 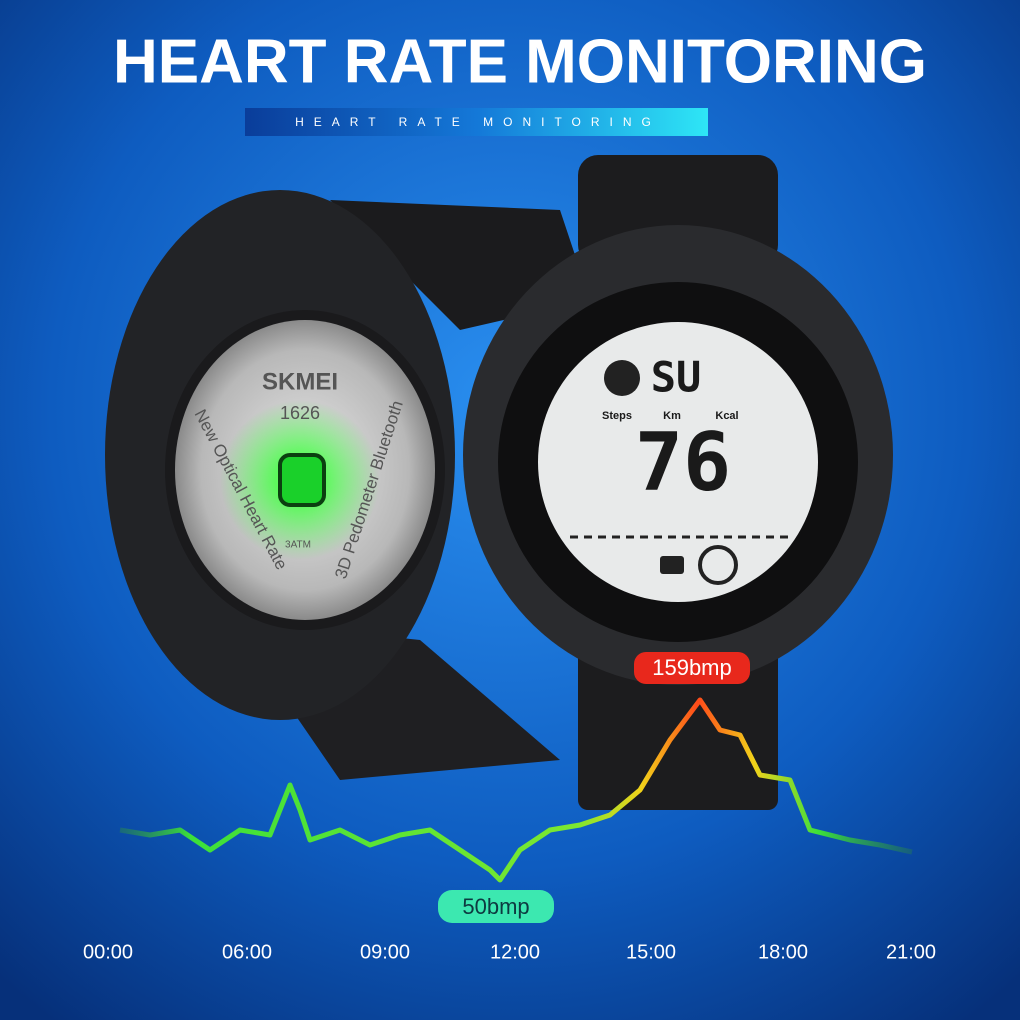 I want to click on brand: SKMEI, so click(x=300, y=381).